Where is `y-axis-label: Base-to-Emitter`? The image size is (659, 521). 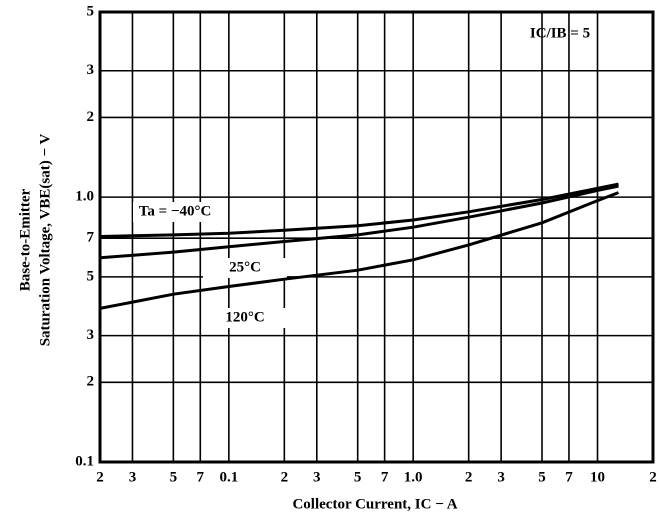 y-axis-label: Base-to-Emitter is located at coordinates (25, 239).